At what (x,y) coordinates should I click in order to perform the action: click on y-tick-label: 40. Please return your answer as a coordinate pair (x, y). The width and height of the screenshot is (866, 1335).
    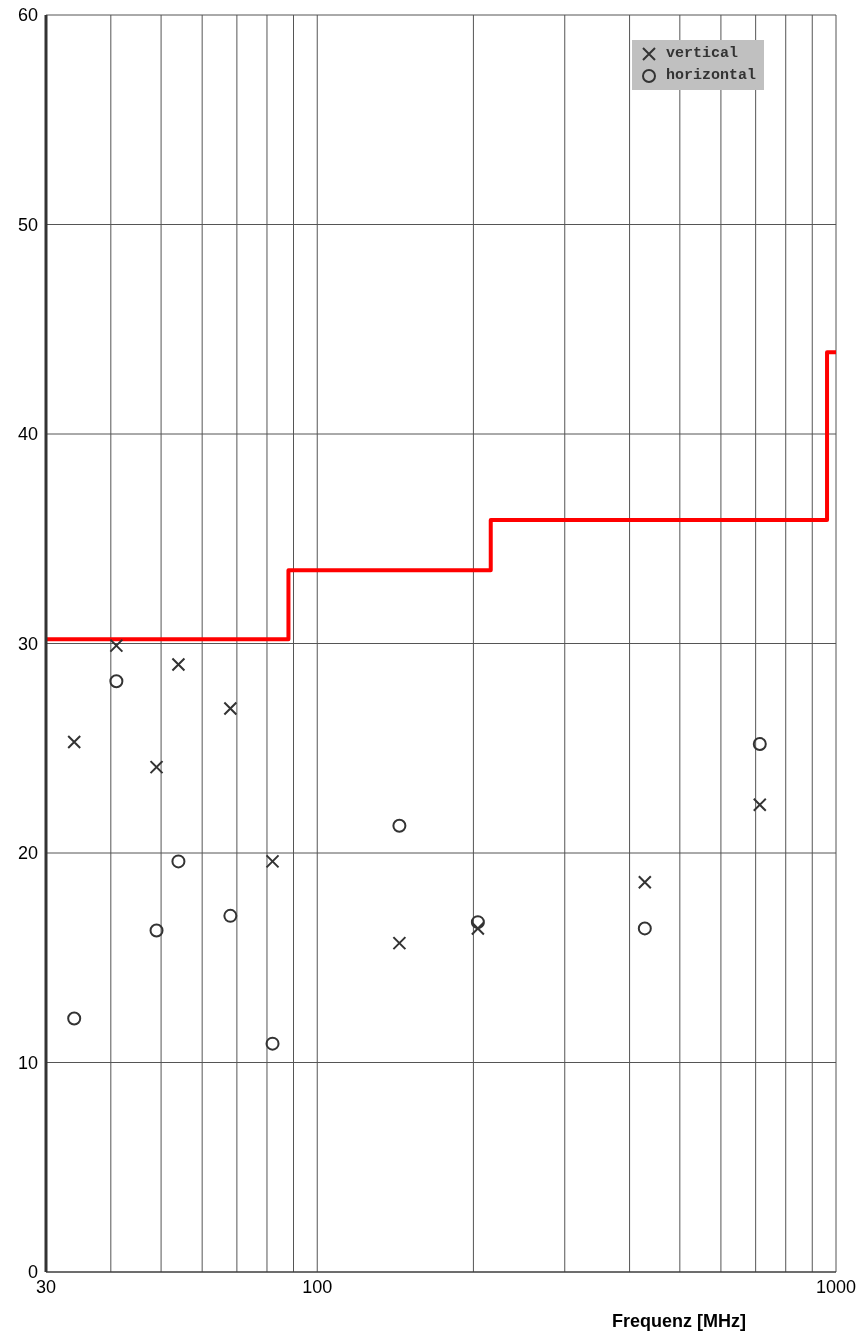
    Looking at the image, I should click on (27, 434).